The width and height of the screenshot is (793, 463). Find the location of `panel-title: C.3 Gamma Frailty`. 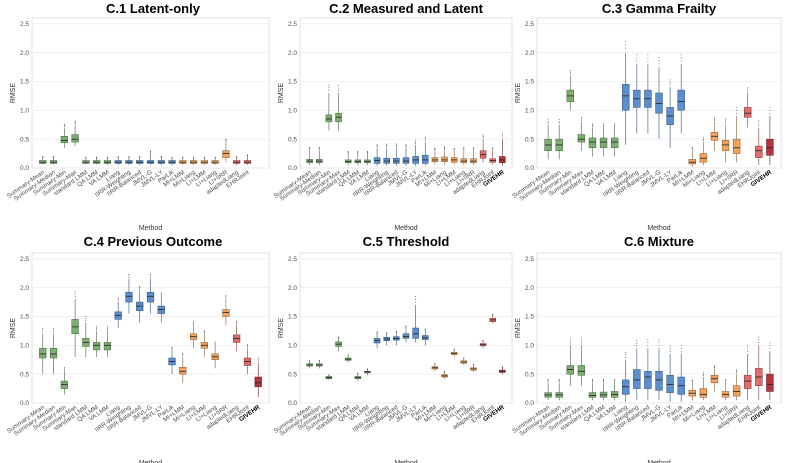

panel-title: C.3 Gamma Frailty is located at coordinates (659, 8).